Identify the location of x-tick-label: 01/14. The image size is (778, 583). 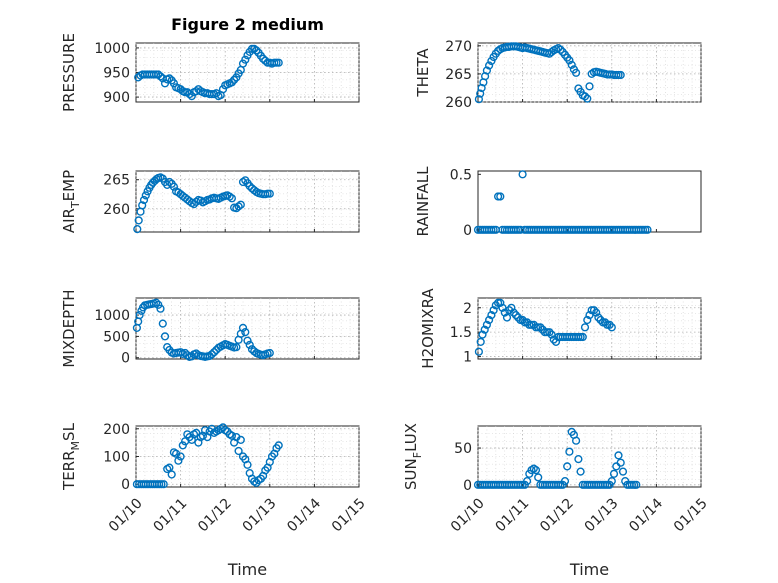
(304, 515).